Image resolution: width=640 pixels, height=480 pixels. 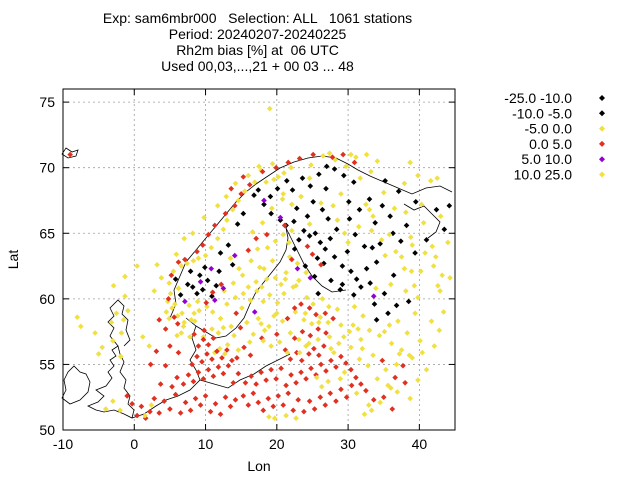 What do you see at coordinates (206, 444) in the screenshot?
I see `x-tick-label: 10` at bounding box center [206, 444].